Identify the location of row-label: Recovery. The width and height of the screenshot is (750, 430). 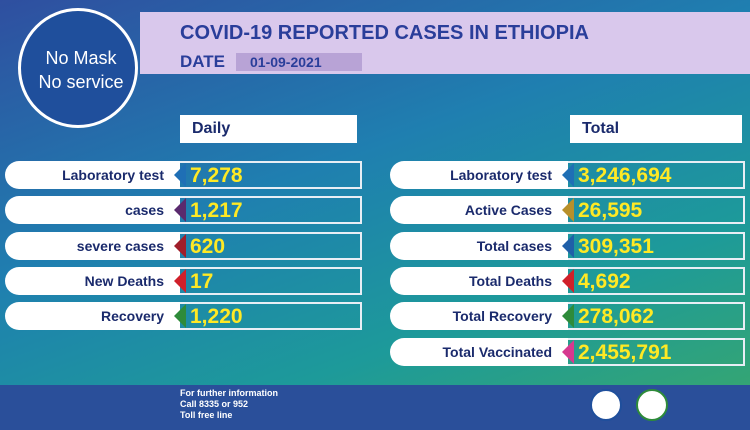
(92, 316).